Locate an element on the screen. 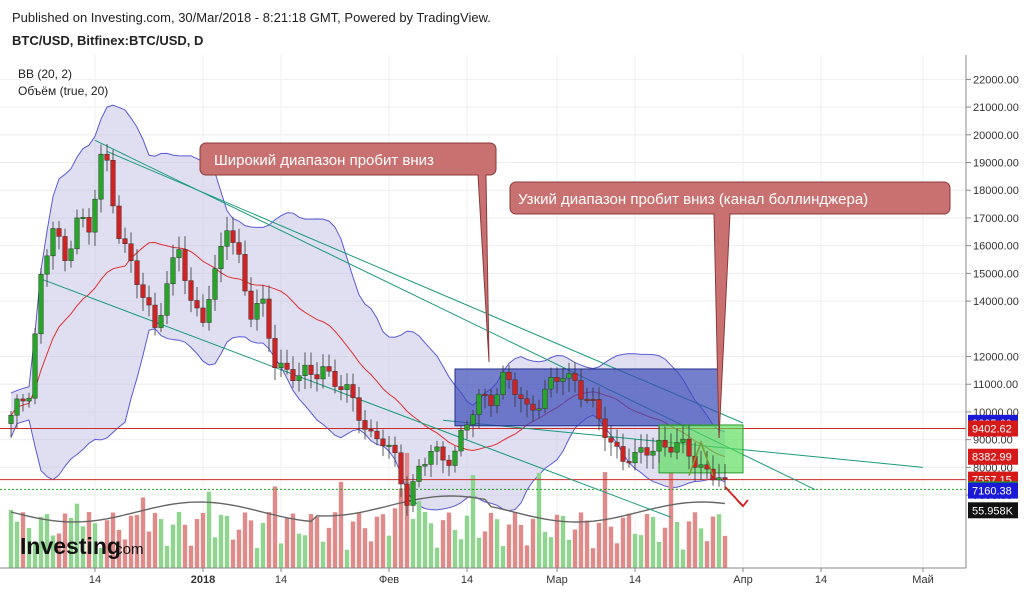  logo-suffix: .com is located at coordinates (127, 549).